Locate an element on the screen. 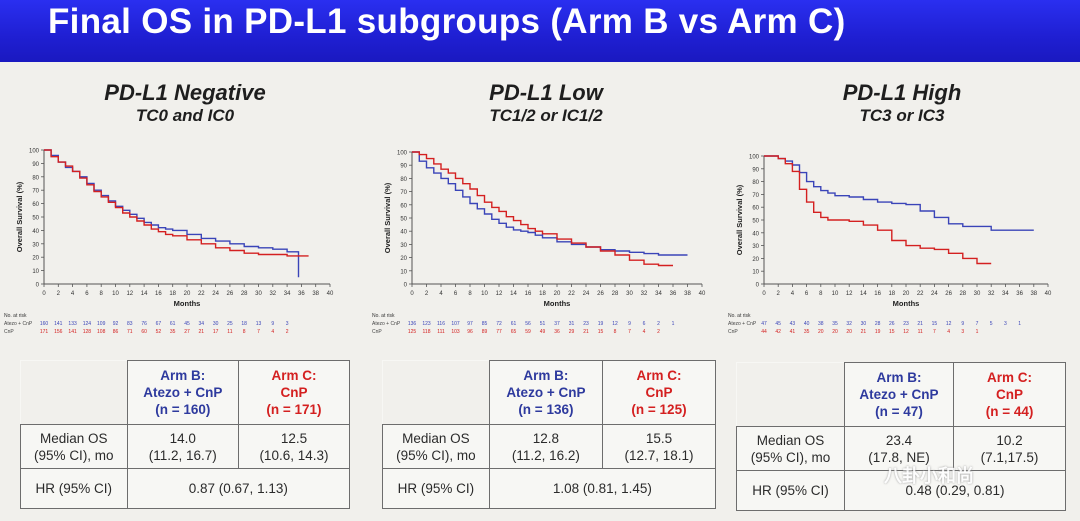  arm-c-header: Arm C: CnP (n = 125) is located at coordinates (659, 392).